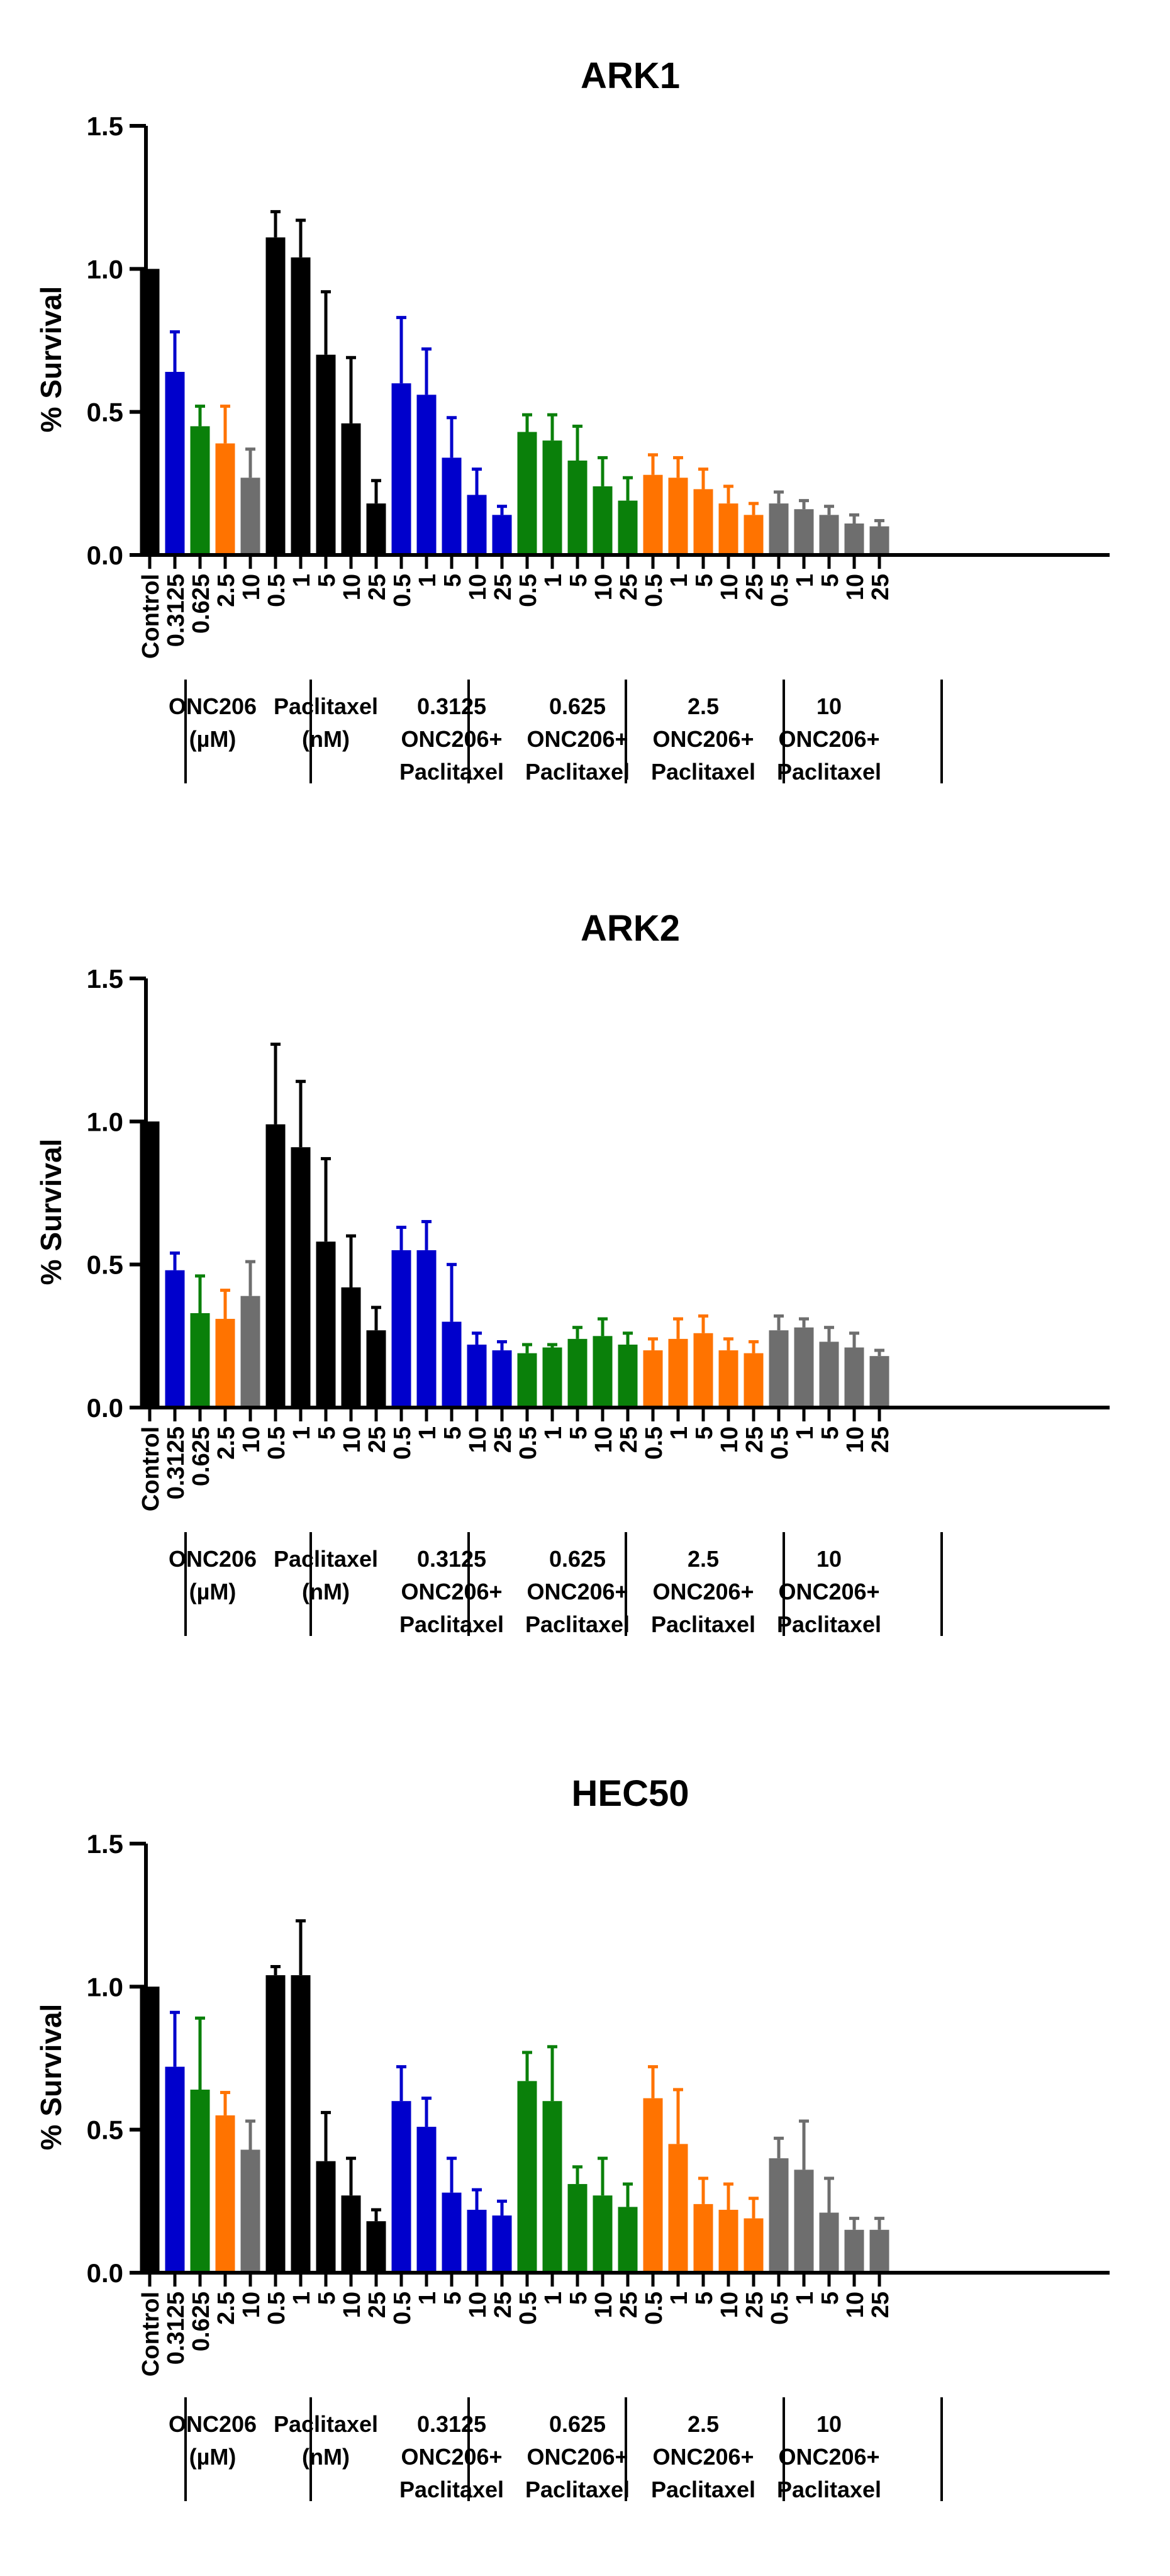 Image resolution: width=1170 pixels, height=2576 pixels. I want to click on group-label: 0.3125, so click(451, 1559).